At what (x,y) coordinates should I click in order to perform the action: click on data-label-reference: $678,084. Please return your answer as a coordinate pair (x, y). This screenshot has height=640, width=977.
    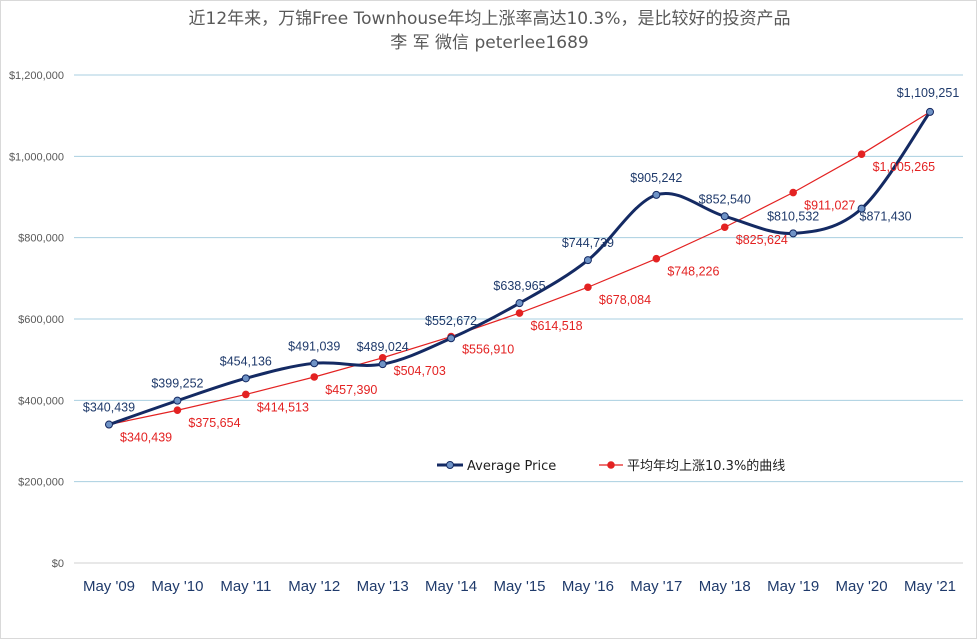
    Looking at the image, I should click on (625, 300).